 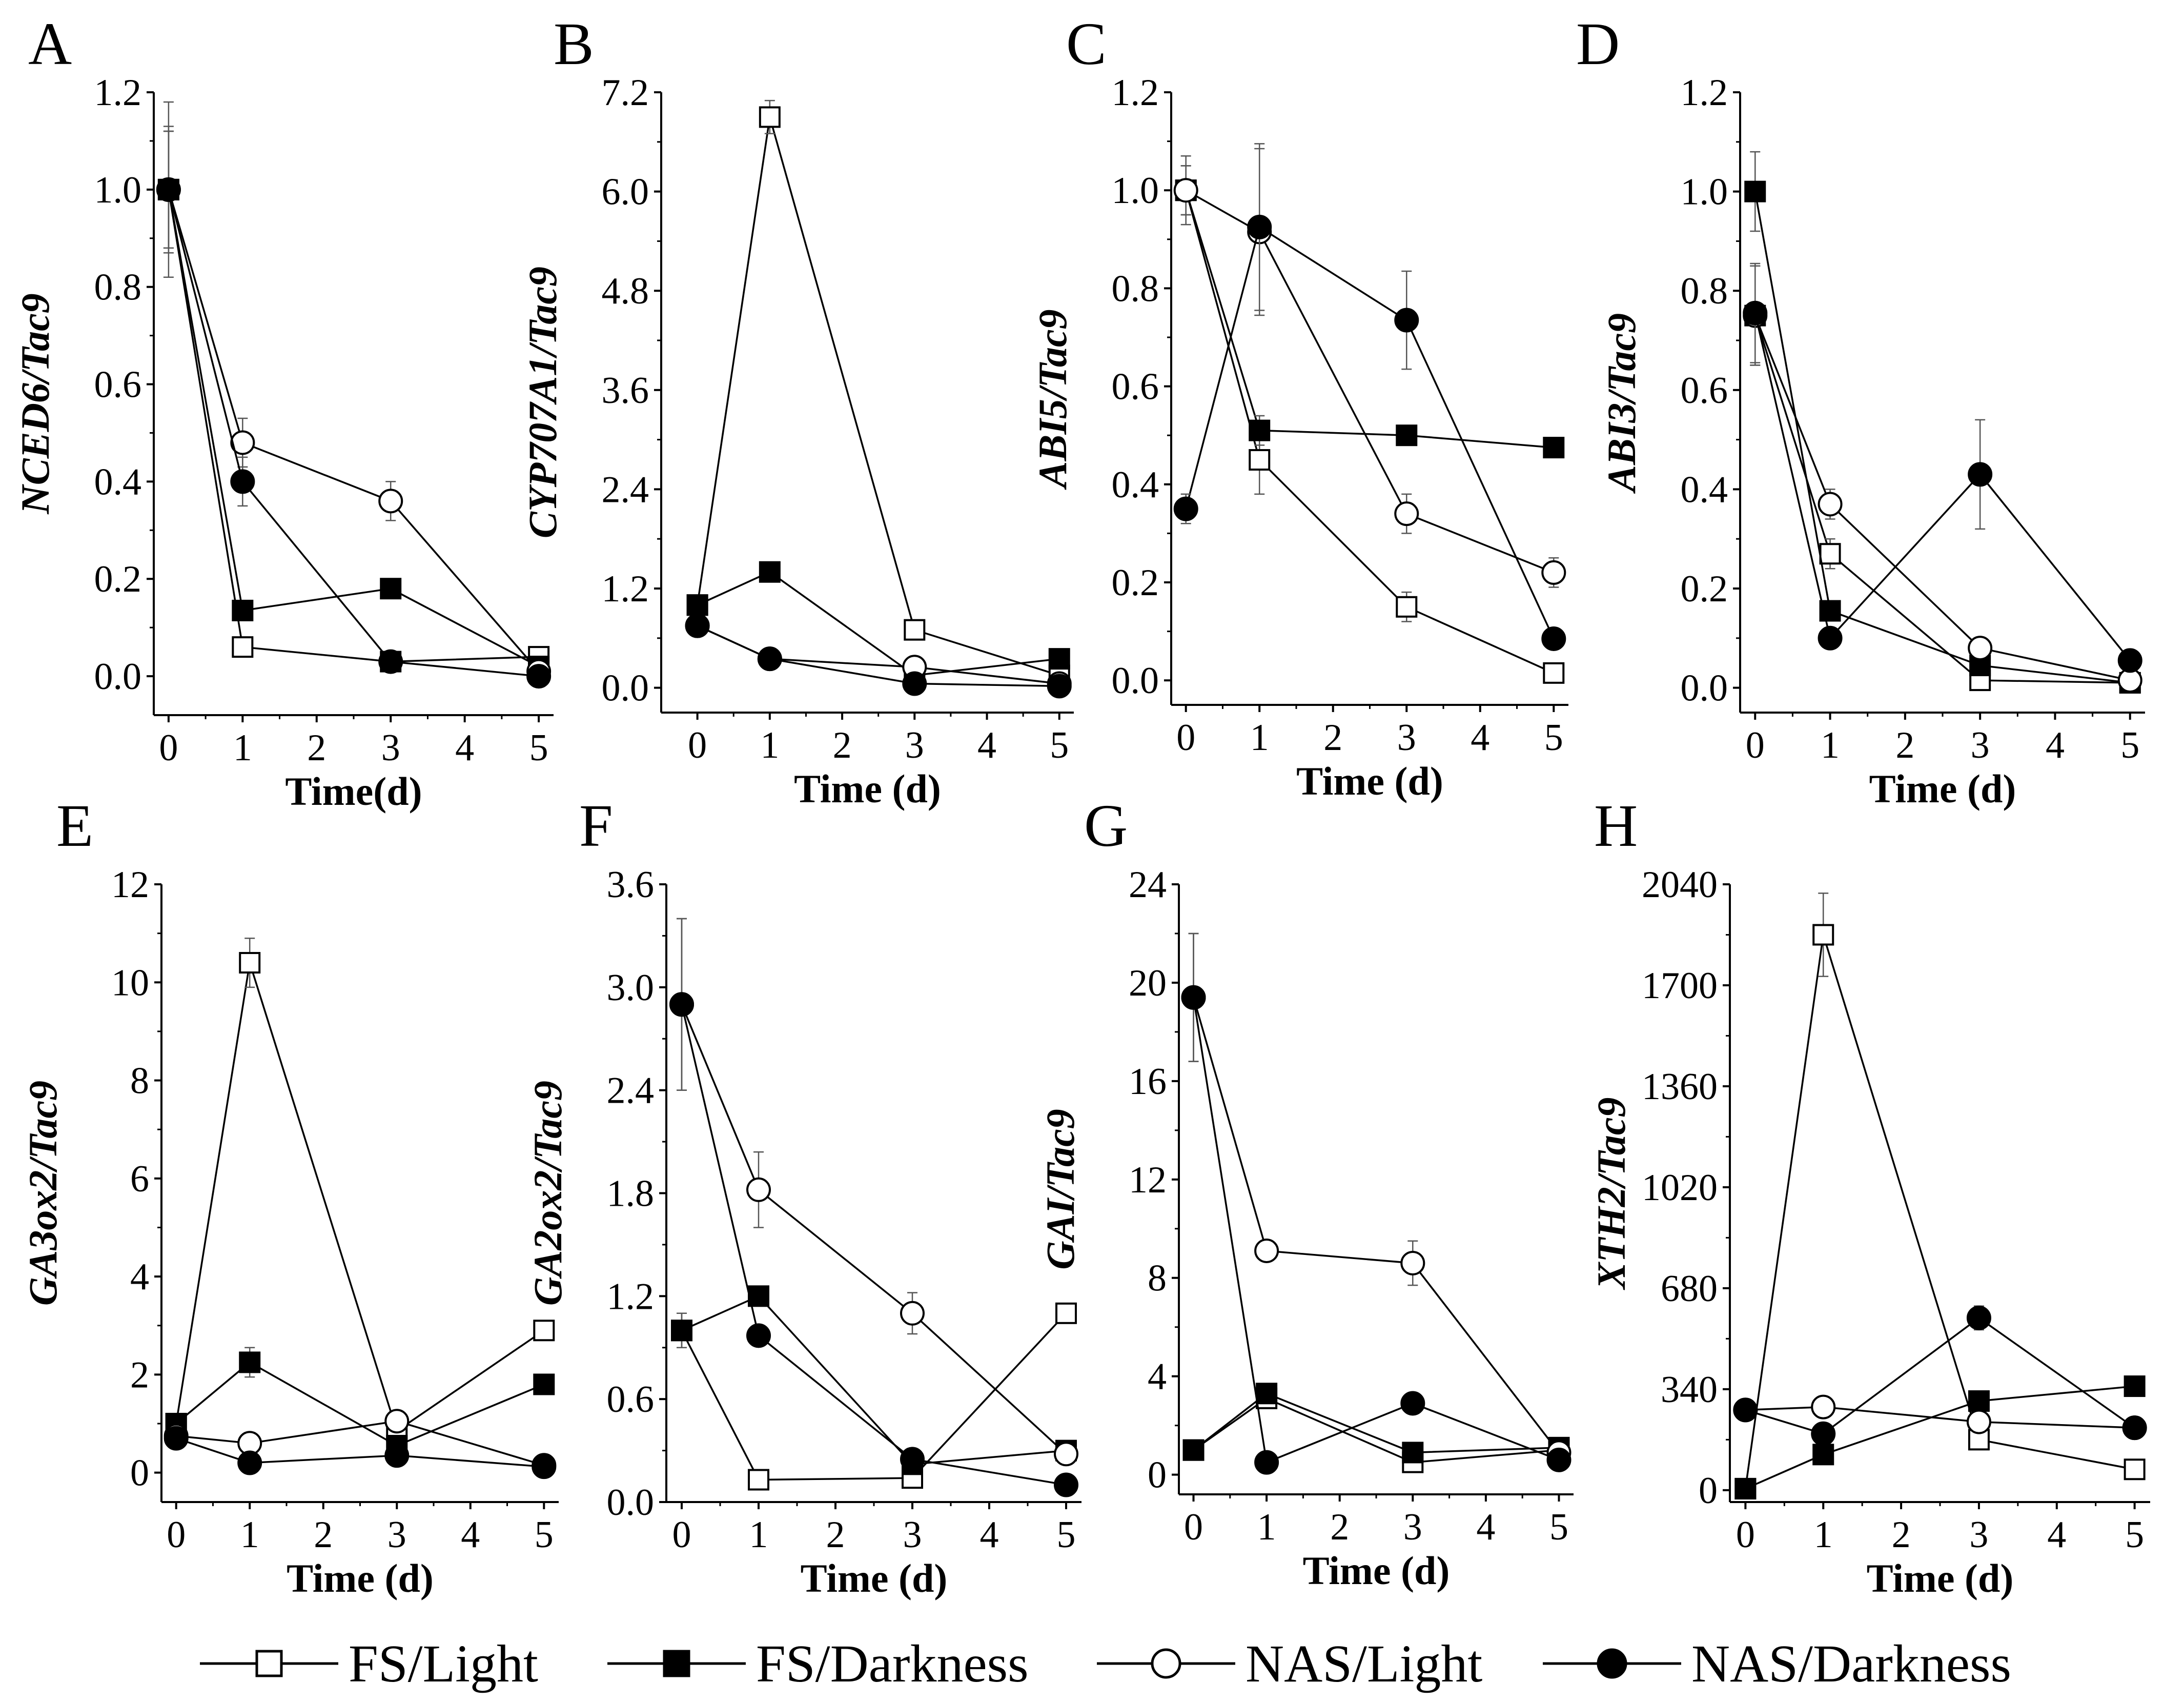 What do you see at coordinates (1777, 1663) in the screenshot?
I see `legend-item-nas-darkness: NAS/Darkness` at bounding box center [1777, 1663].